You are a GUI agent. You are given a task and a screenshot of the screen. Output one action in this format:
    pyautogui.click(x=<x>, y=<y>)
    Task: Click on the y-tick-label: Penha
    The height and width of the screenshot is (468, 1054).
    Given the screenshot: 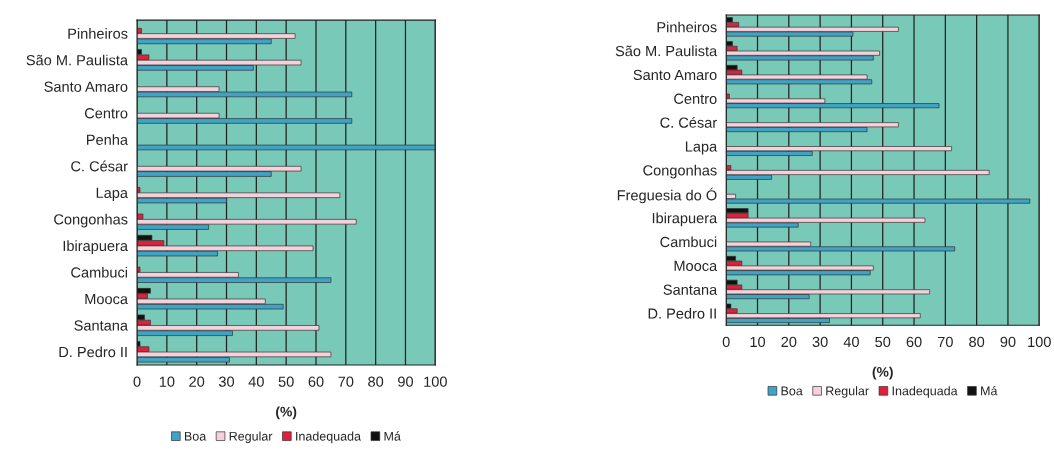 What is the action you would take?
    pyautogui.click(x=107, y=139)
    